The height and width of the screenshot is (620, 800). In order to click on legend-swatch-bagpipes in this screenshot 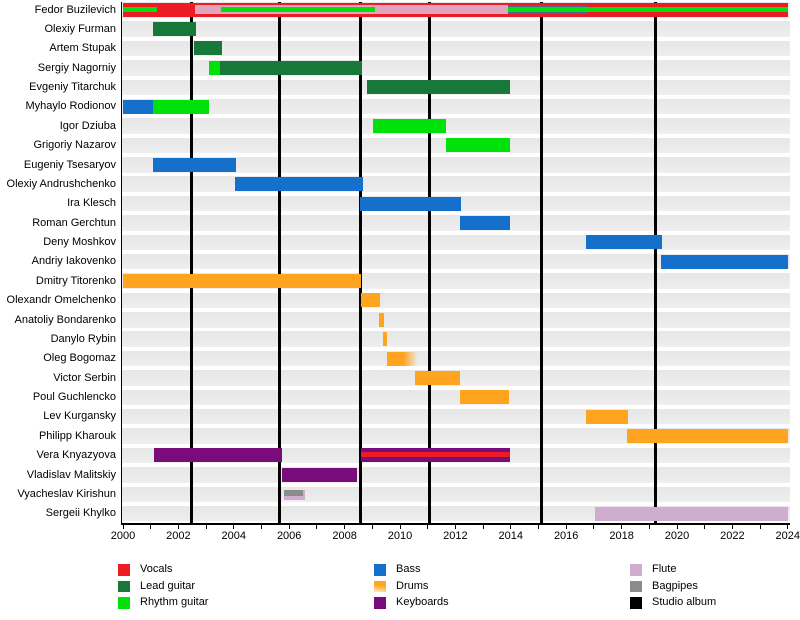, I will do `click(636, 586)`.